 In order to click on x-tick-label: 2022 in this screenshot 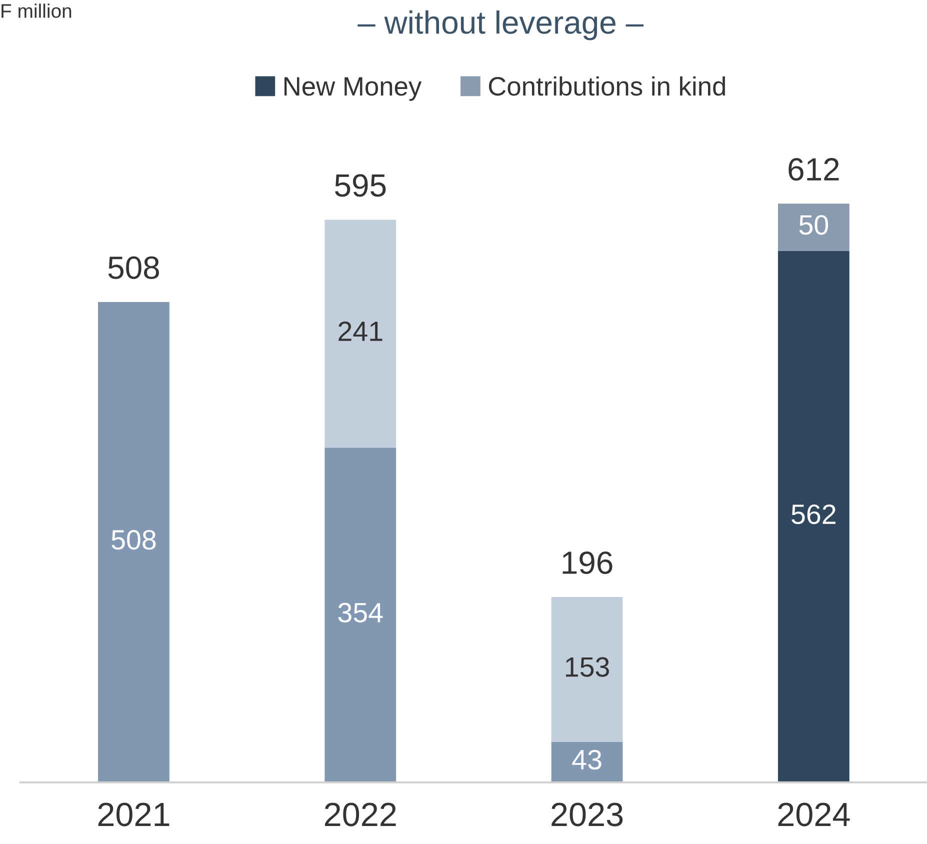, I will do `click(360, 814)`.